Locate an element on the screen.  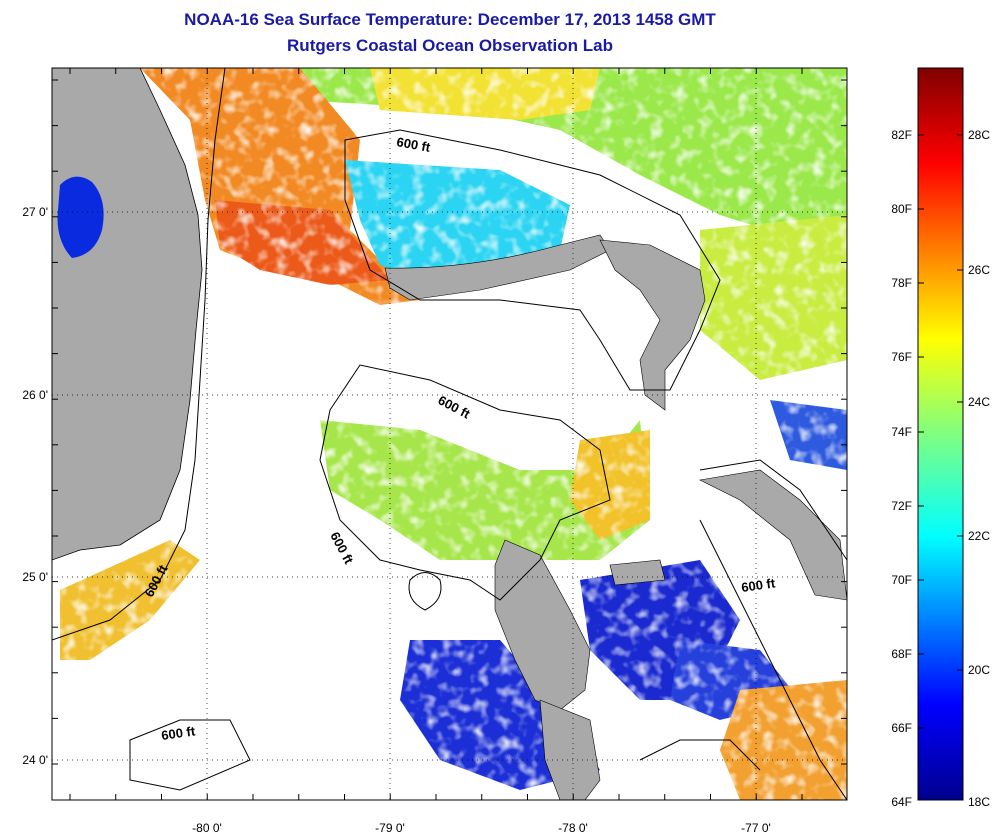
colorbar-c-label: 24C is located at coordinates (979, 402).